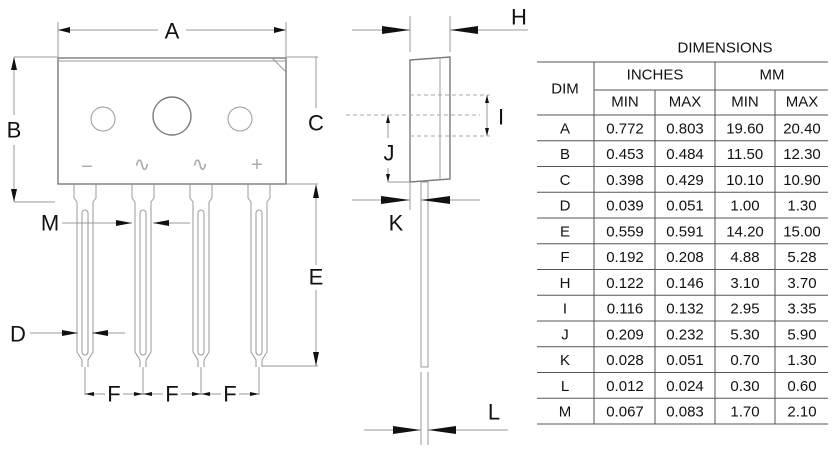  What do you see at coordinates (744, 309) in the screenshot?
I see `value-cell: 2.95` at bounding box center [744, 309].